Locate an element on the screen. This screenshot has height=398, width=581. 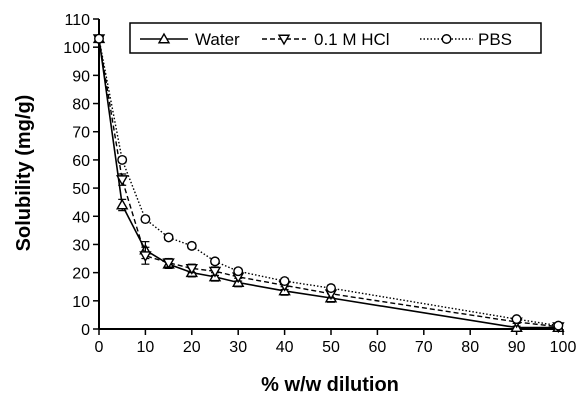
x-tick-label: 30 is located at coordinates (238, 347).